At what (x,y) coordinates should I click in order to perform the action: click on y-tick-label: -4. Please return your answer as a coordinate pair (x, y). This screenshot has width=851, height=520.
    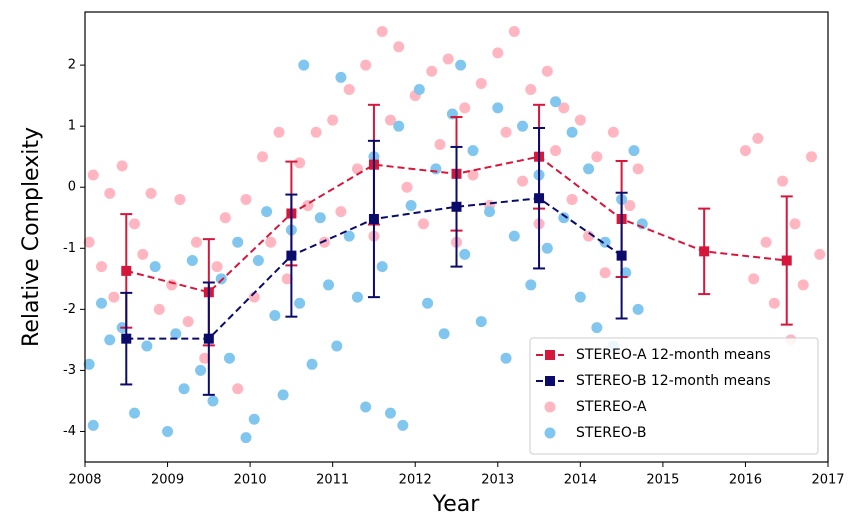
    Looking at the image, I should click on (69, 431).